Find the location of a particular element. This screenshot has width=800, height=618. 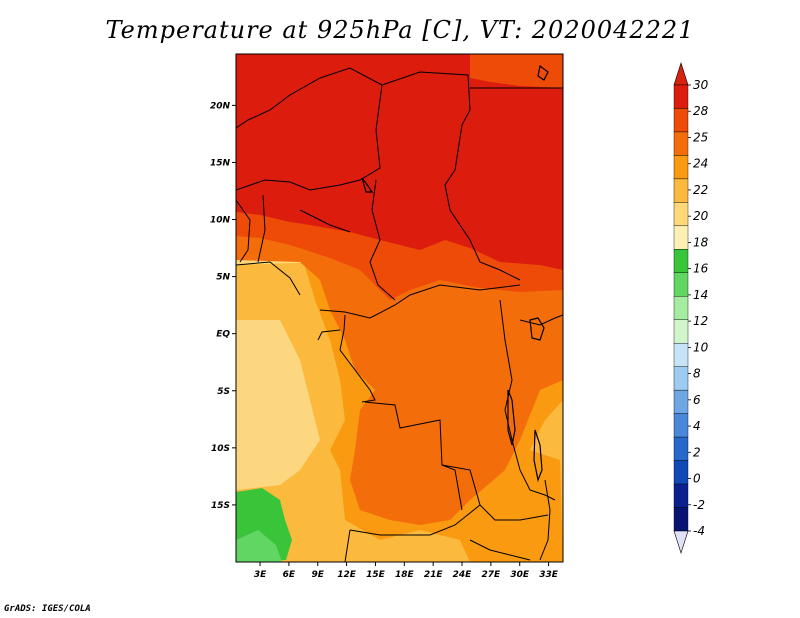

lon-tick-label: 27E is located at coordinates (492, 575).